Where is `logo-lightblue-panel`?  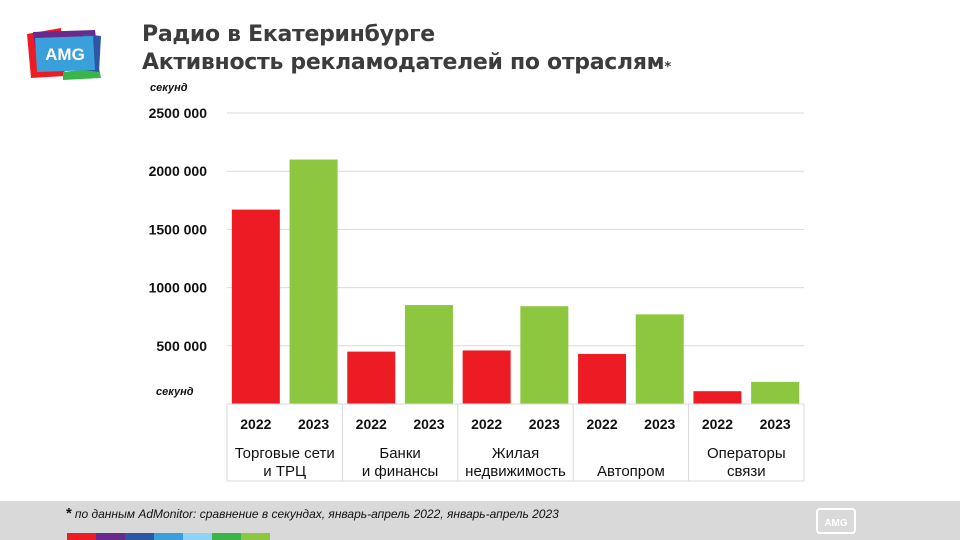 logo-lightblue-panel is located at coordinates (65, 54).